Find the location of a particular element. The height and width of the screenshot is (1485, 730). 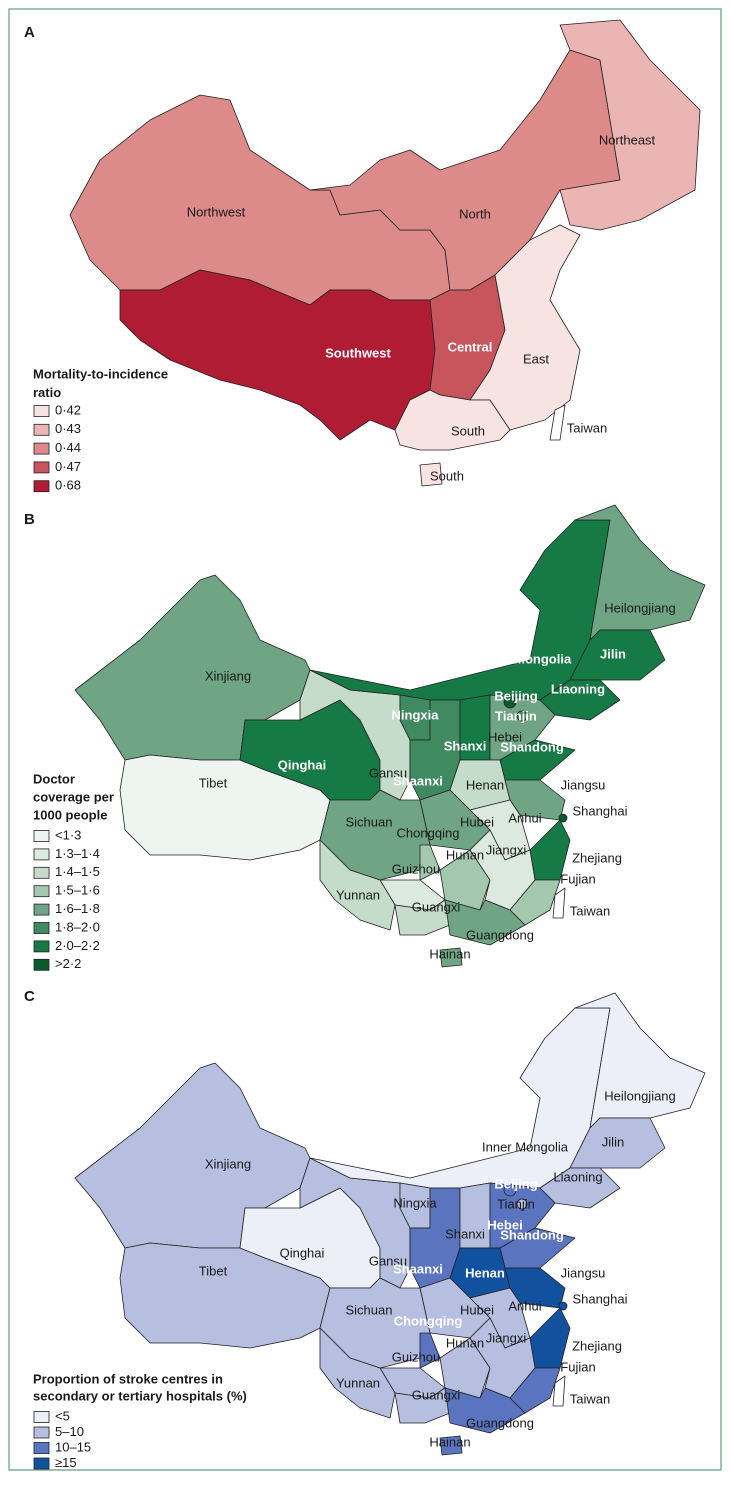

region-label: Northeast is located at coordinates (627, 139).